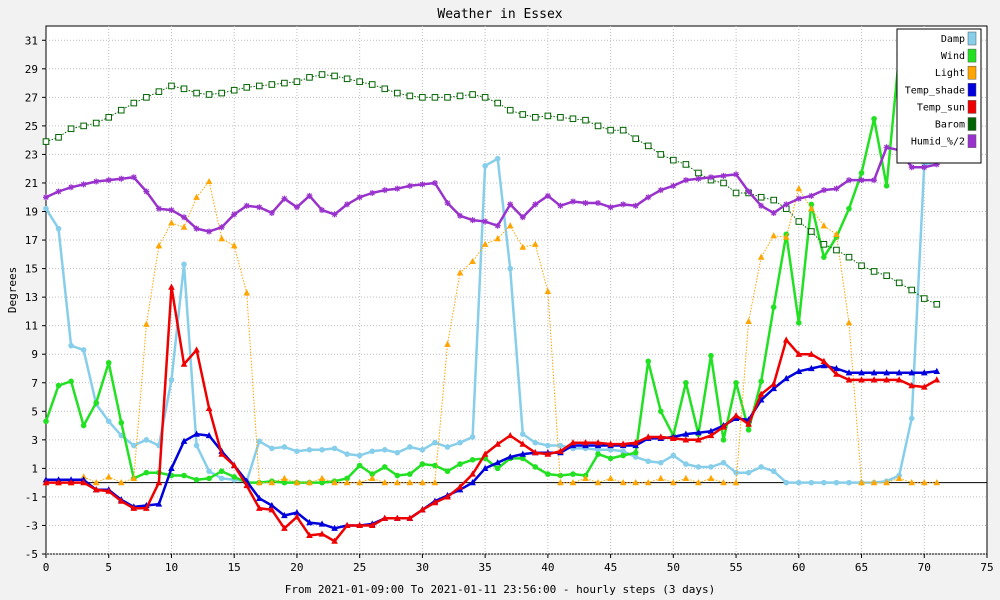  Describe the element at coordinates (798, 567) in the screenshot. I see `x-tick-label: 60` at that location.